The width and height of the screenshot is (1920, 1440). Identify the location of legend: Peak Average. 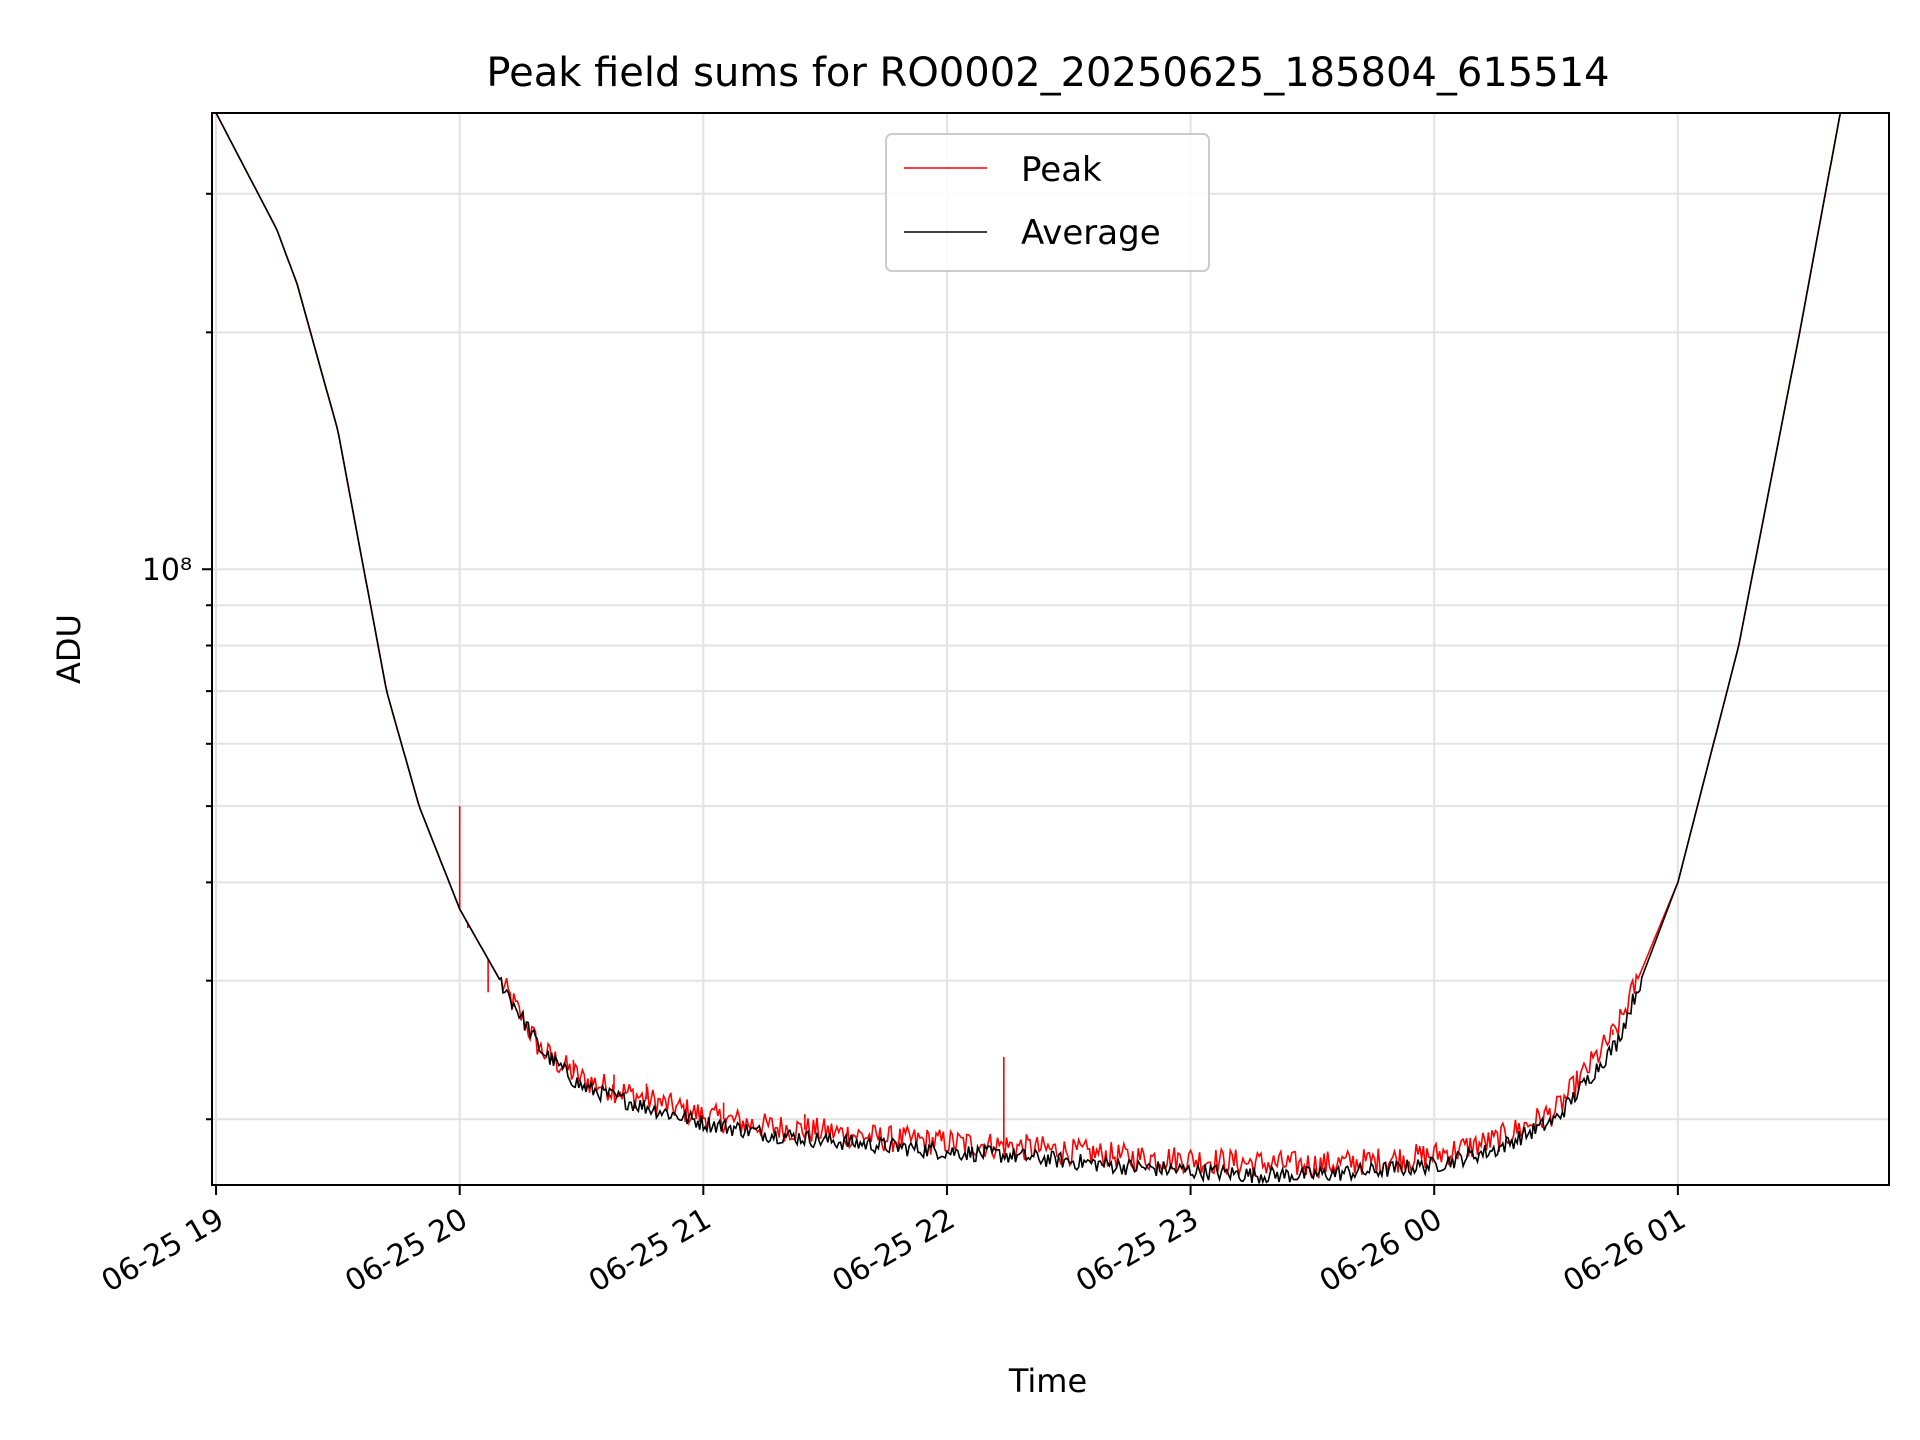
(1047, 202).